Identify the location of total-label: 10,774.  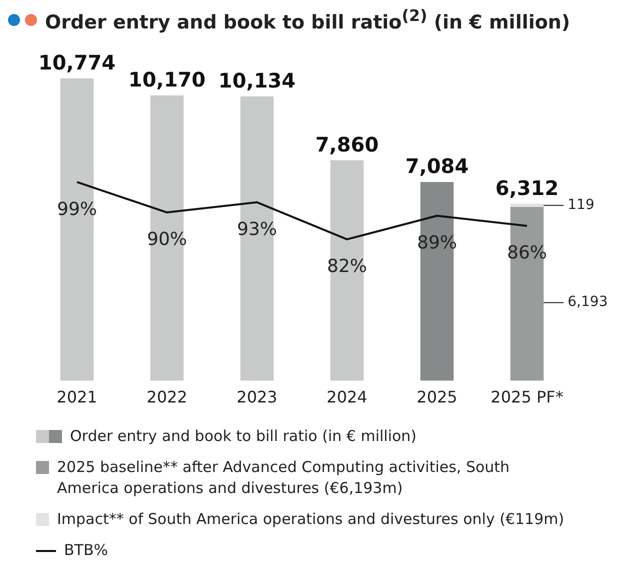
(77, 62).